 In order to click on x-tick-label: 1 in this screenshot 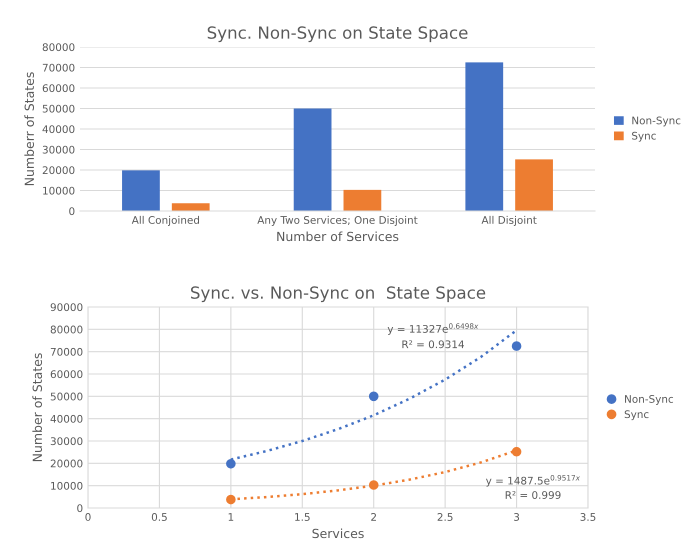, I will do `click(231, 517)`.